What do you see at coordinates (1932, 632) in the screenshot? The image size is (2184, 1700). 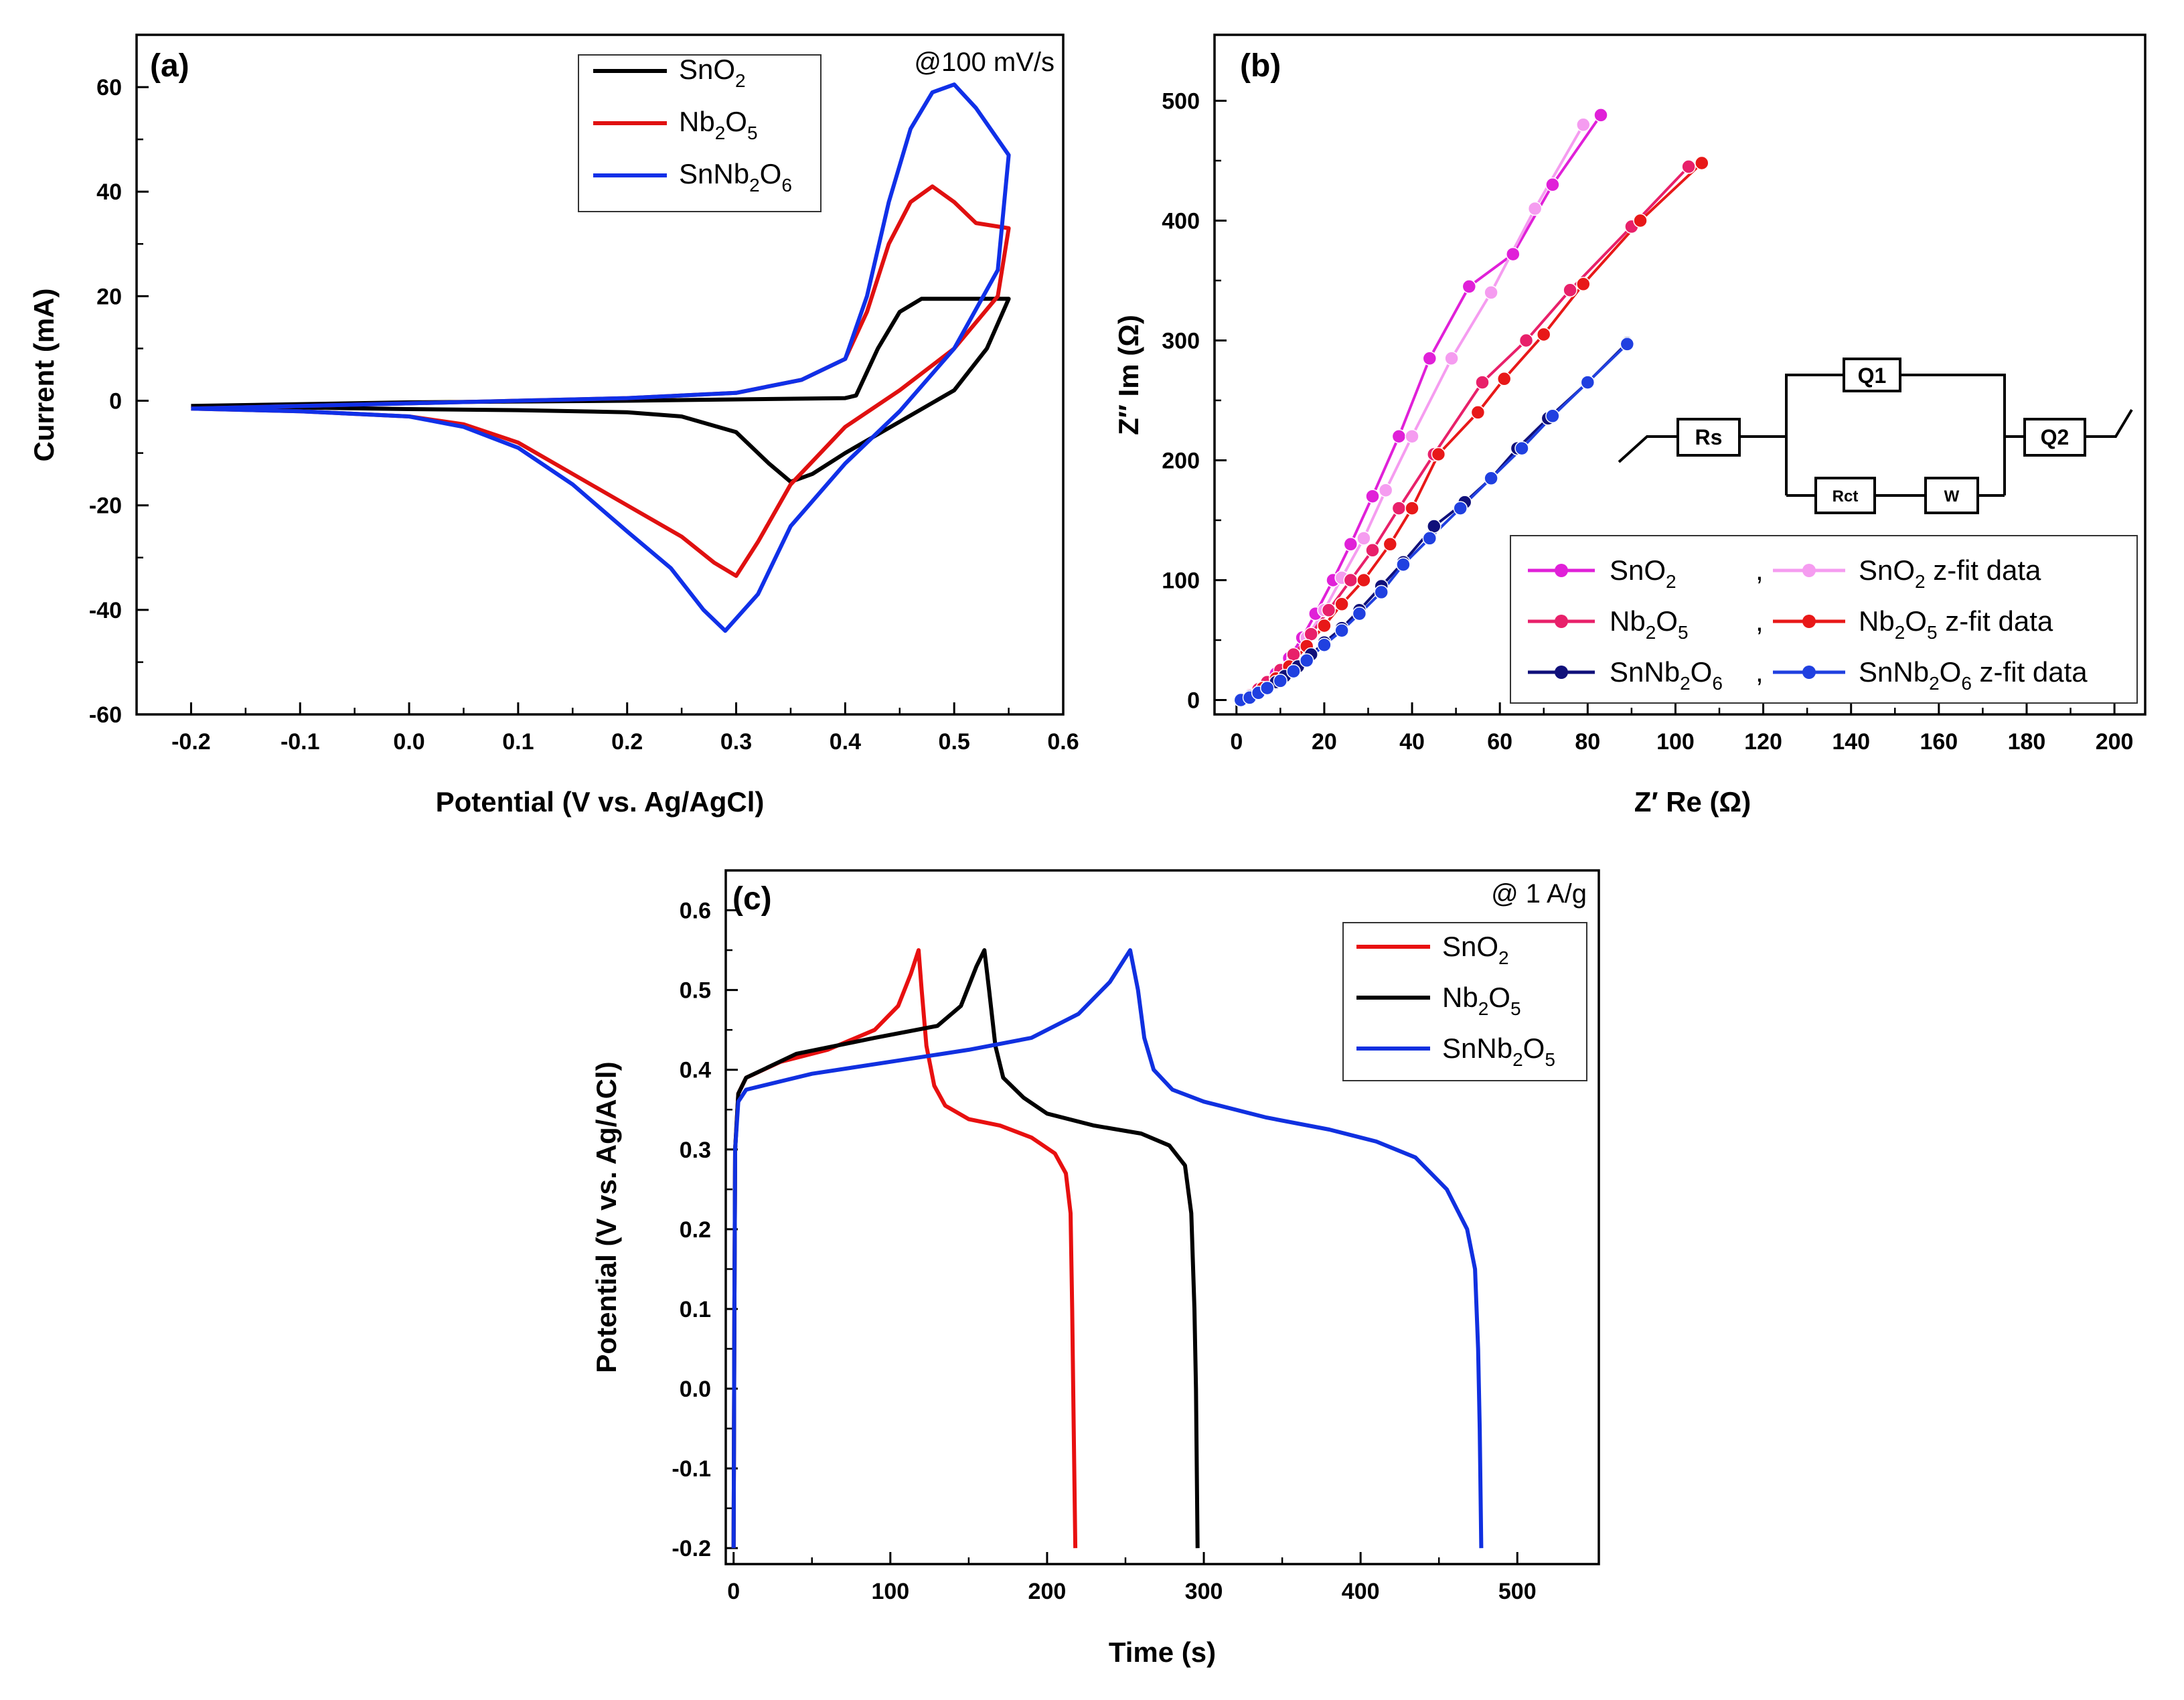 I see `legend-fit-part: 5` at bounding box center [1932, 632].